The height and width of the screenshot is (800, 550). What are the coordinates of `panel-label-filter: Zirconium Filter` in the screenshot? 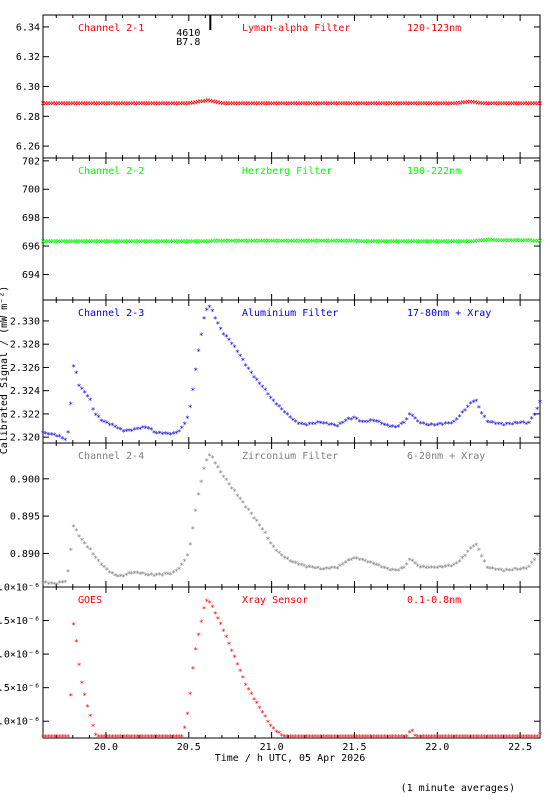 It's located at (290, 456).